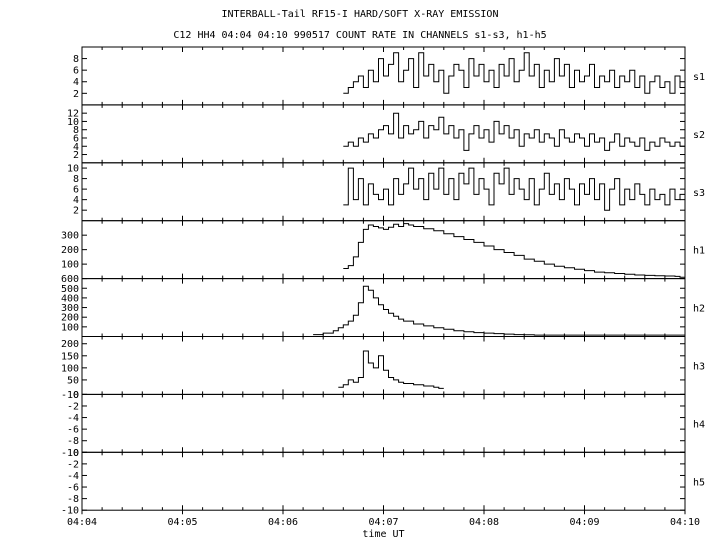 The height and width of the screenshot is (550, 720). What do you see at coordinates (182, 522) in the screenshot?
I see `x-tick-label: 04:05` at bounding box center [182, 522].